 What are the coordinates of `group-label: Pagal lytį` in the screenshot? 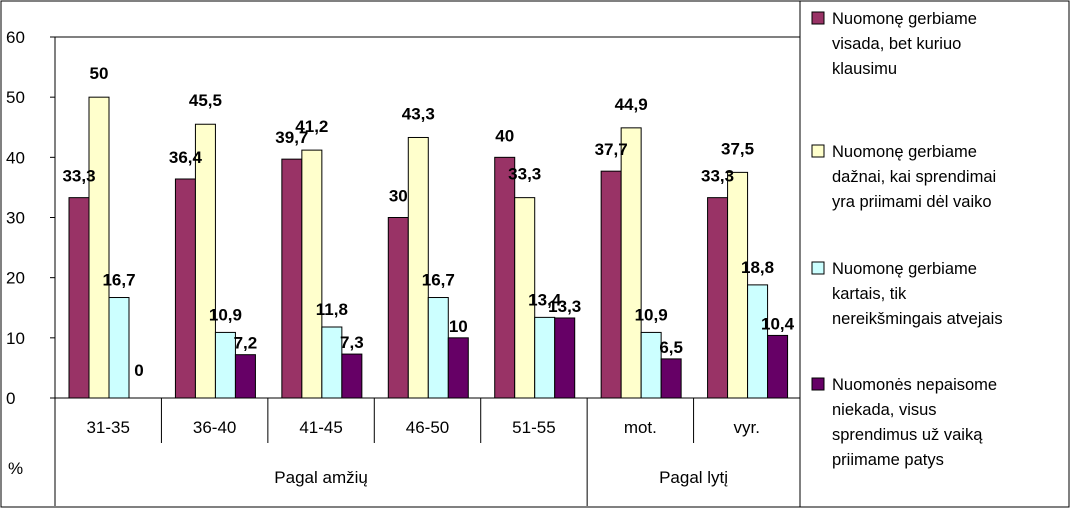 It's located at (693, 477).